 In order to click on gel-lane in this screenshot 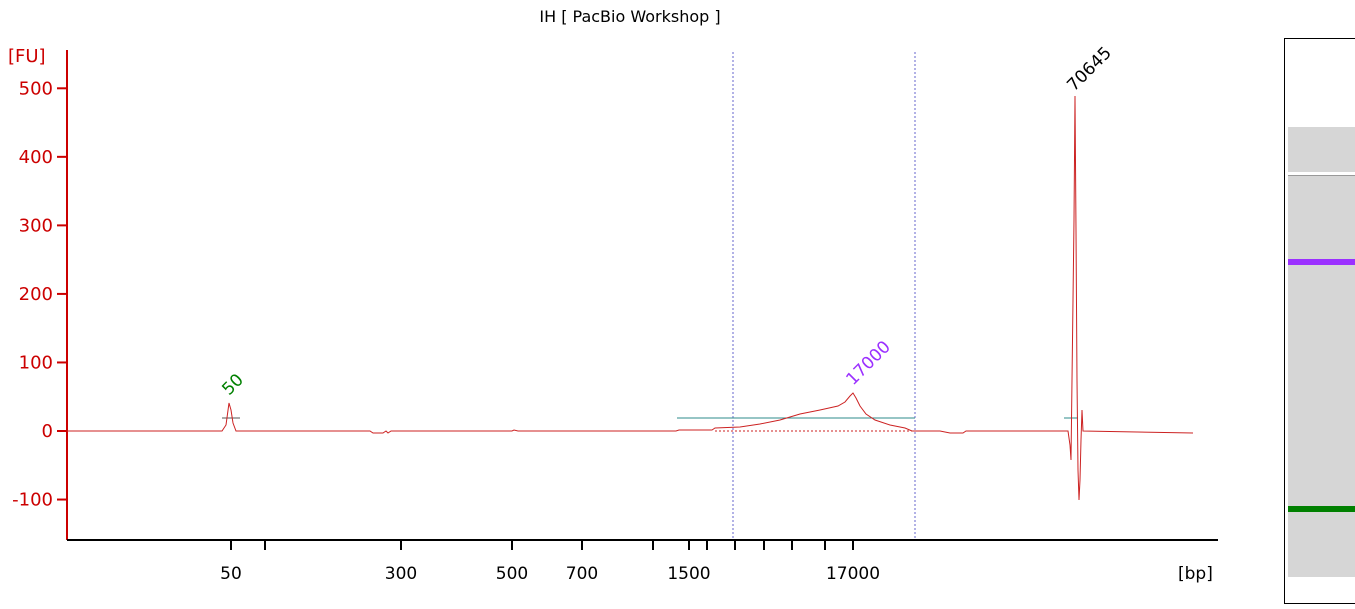, I will do `click(1321, 352)`.